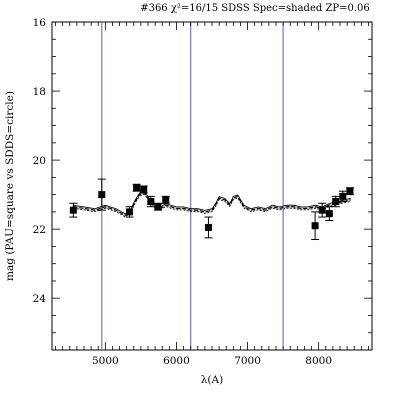  Describe the element at coordinates (40, 23) in the screenshot. I see `y-tick-label: 16` at that location.